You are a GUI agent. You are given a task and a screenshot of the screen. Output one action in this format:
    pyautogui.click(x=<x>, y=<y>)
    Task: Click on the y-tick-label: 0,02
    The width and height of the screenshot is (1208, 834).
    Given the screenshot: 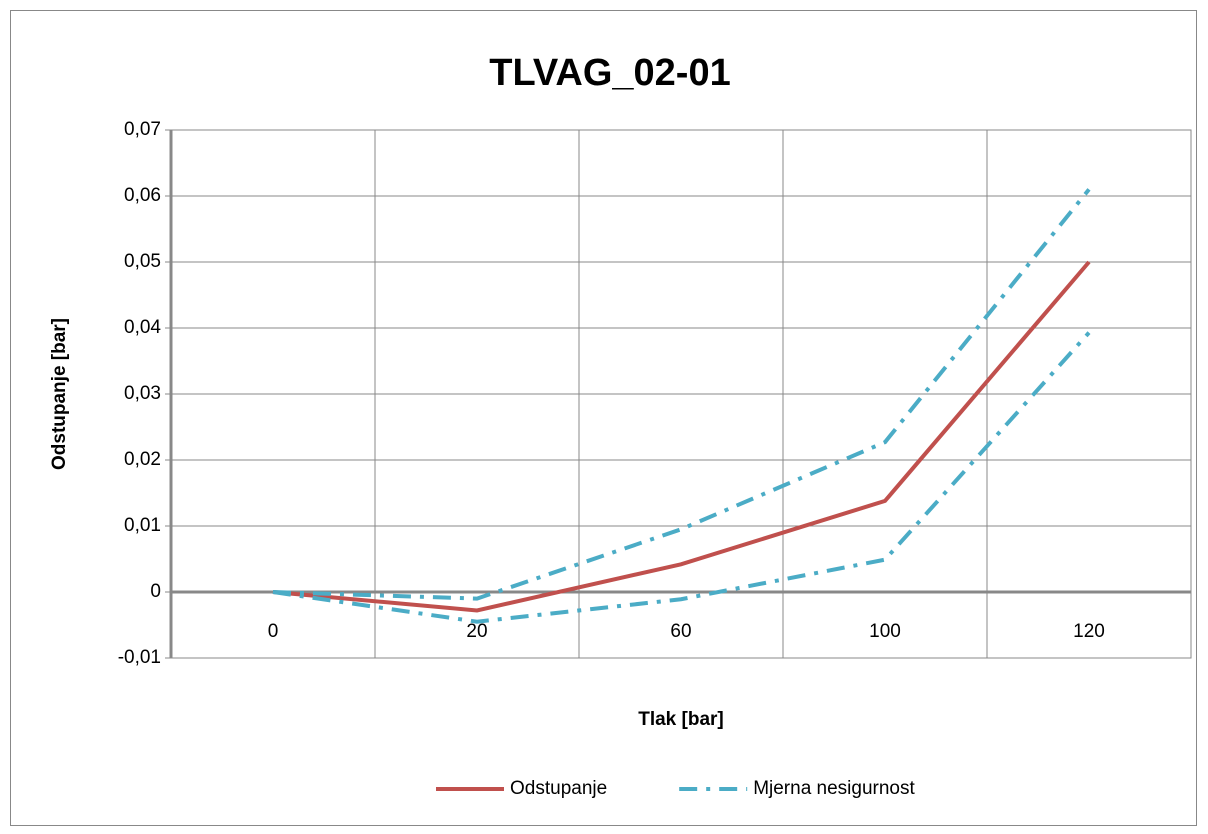 What is the action you would take?
    pyautogui.click(x=142, y=459)
    